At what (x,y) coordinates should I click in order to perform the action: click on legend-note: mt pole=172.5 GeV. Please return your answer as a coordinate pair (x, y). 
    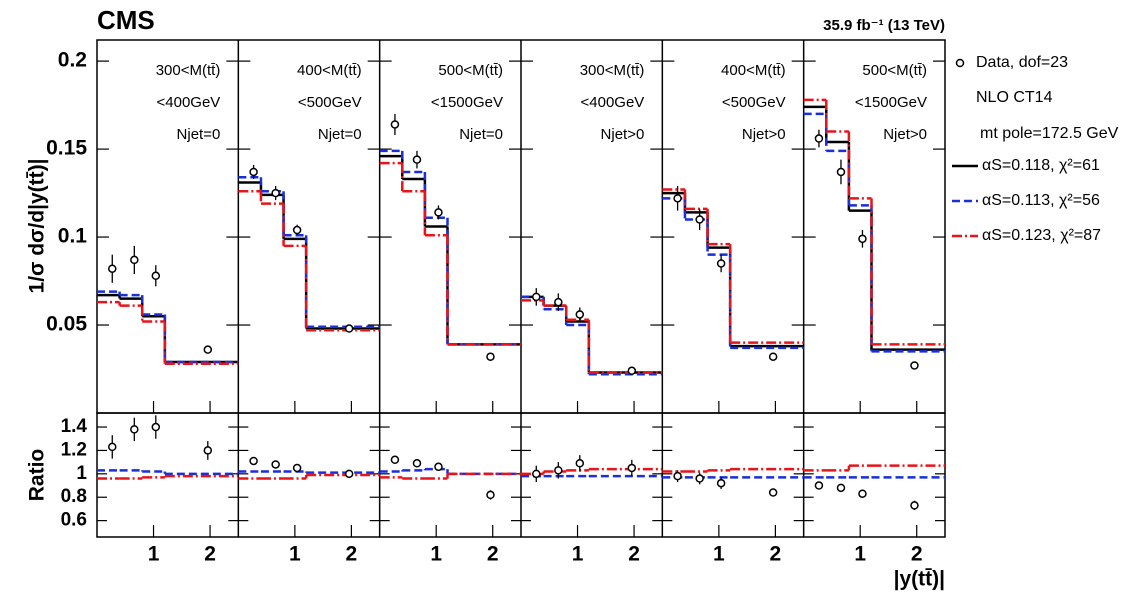
    Looking at the image, I should click on (1049, 133).